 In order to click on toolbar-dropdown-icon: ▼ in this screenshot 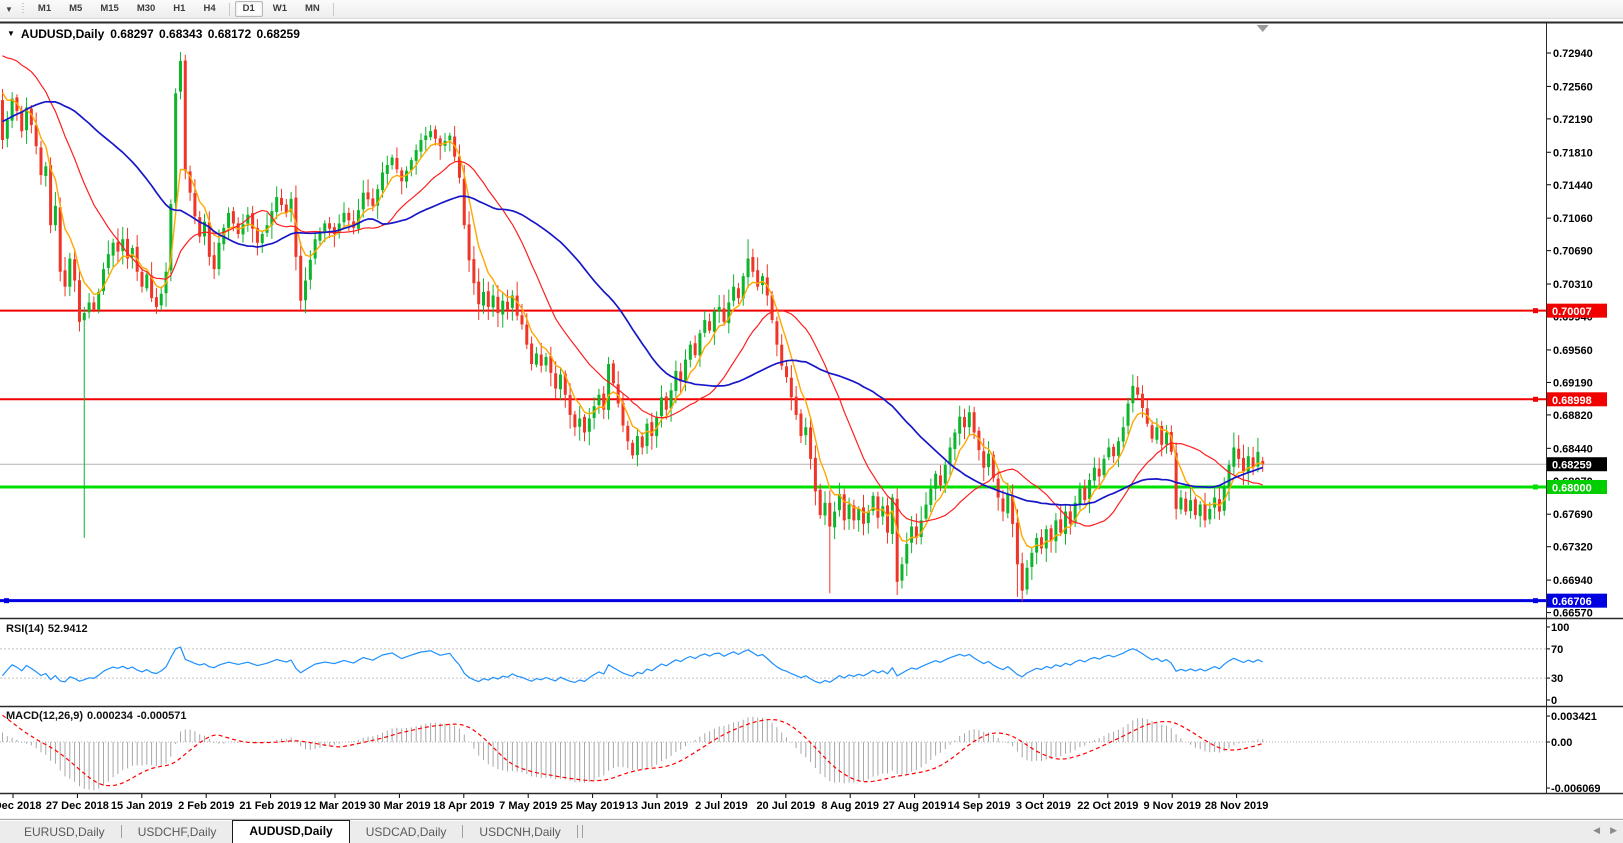, I will do `click(9, 9)`.